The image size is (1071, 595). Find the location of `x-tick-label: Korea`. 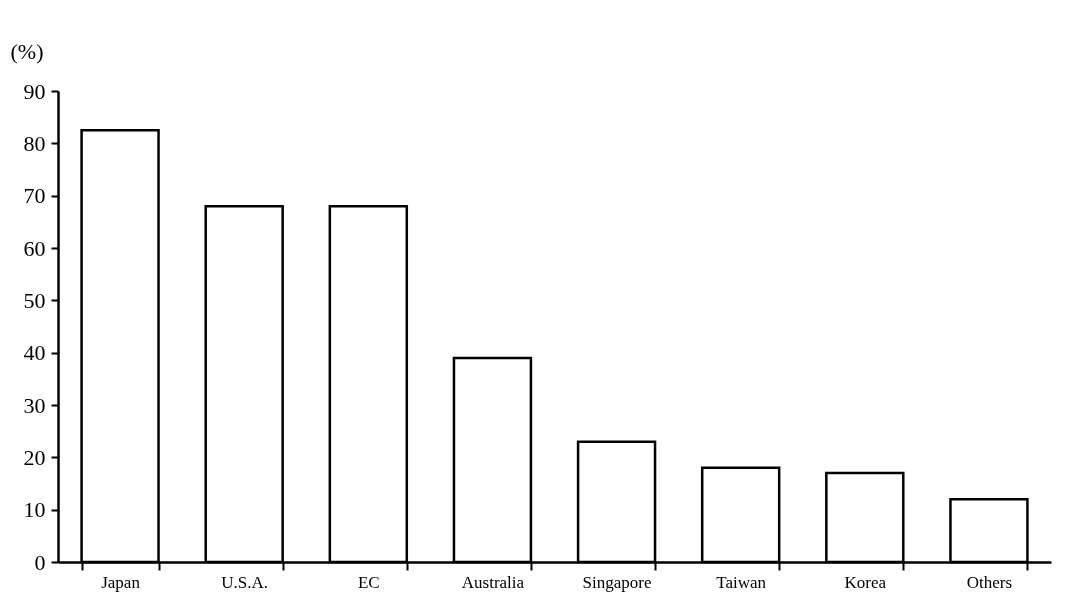

x-tick-label: Korea is located at coordinates (865, 582).